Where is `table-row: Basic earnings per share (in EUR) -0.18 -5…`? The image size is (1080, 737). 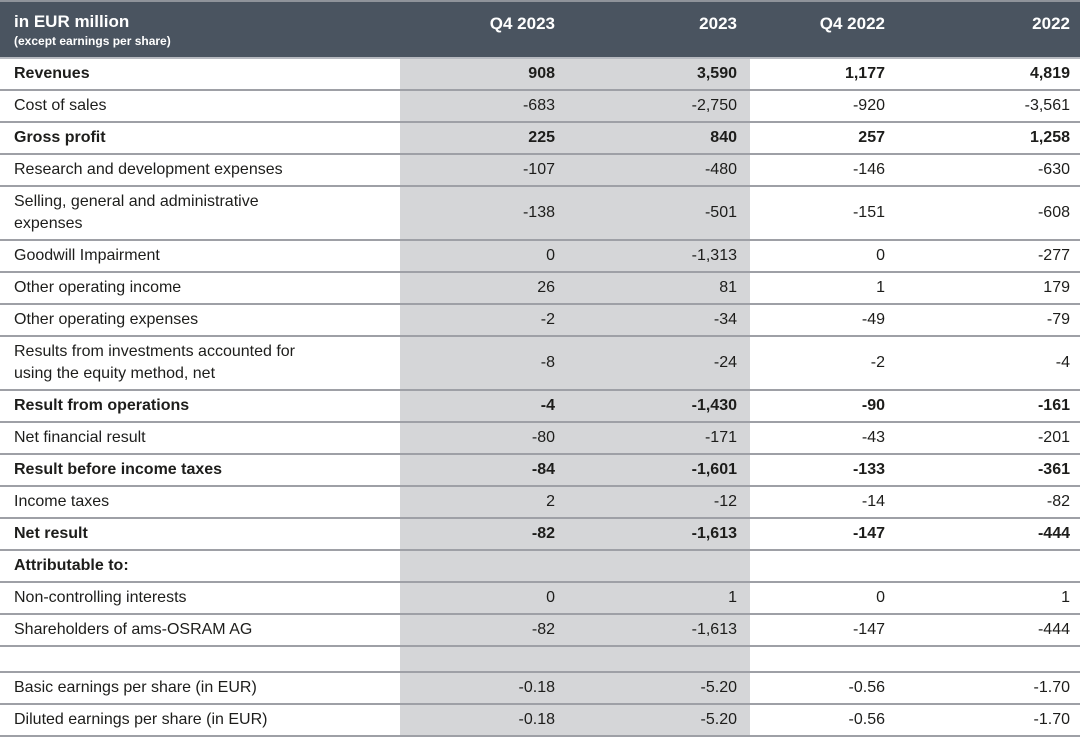 table-row: Basic earnings per share (in EUR) -0.18 -5… is located at coordinates (540, 688).